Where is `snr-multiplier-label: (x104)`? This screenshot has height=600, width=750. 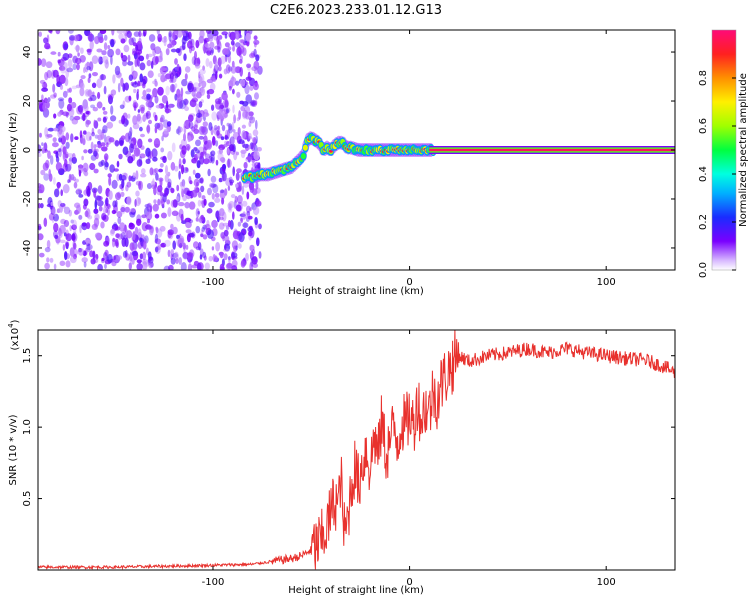
snr-multiplier-label: (x104) is located at coordinates (14, 334).